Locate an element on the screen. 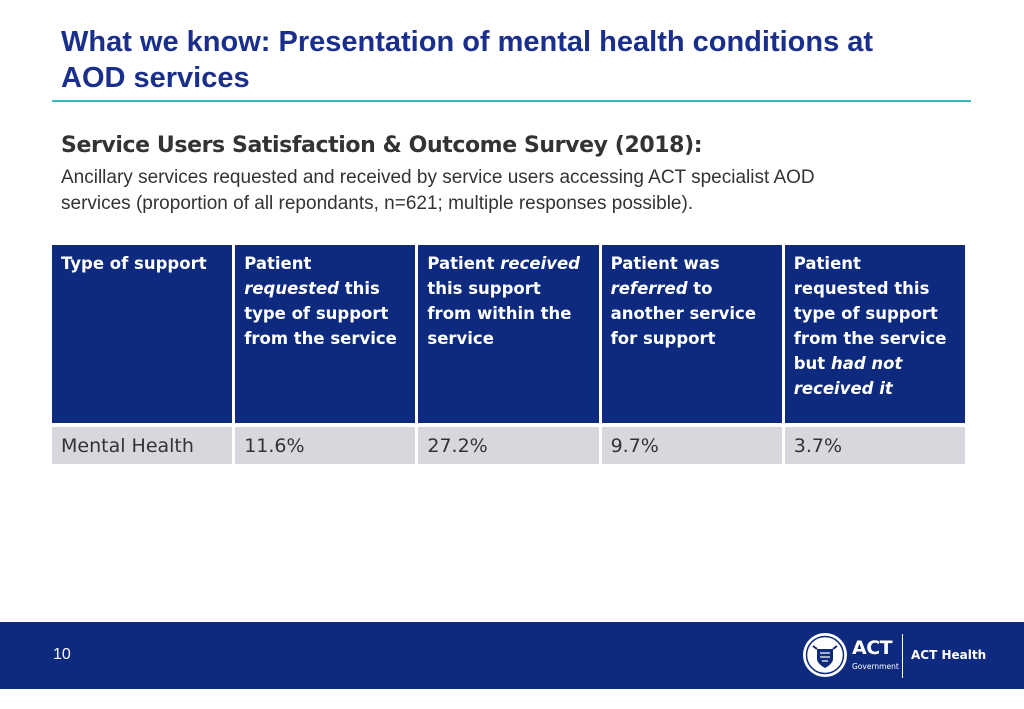 This screenshot has height=709, width=1024. act-government-logo: ACT Government ACT Health is located at coordinates (897, 656).